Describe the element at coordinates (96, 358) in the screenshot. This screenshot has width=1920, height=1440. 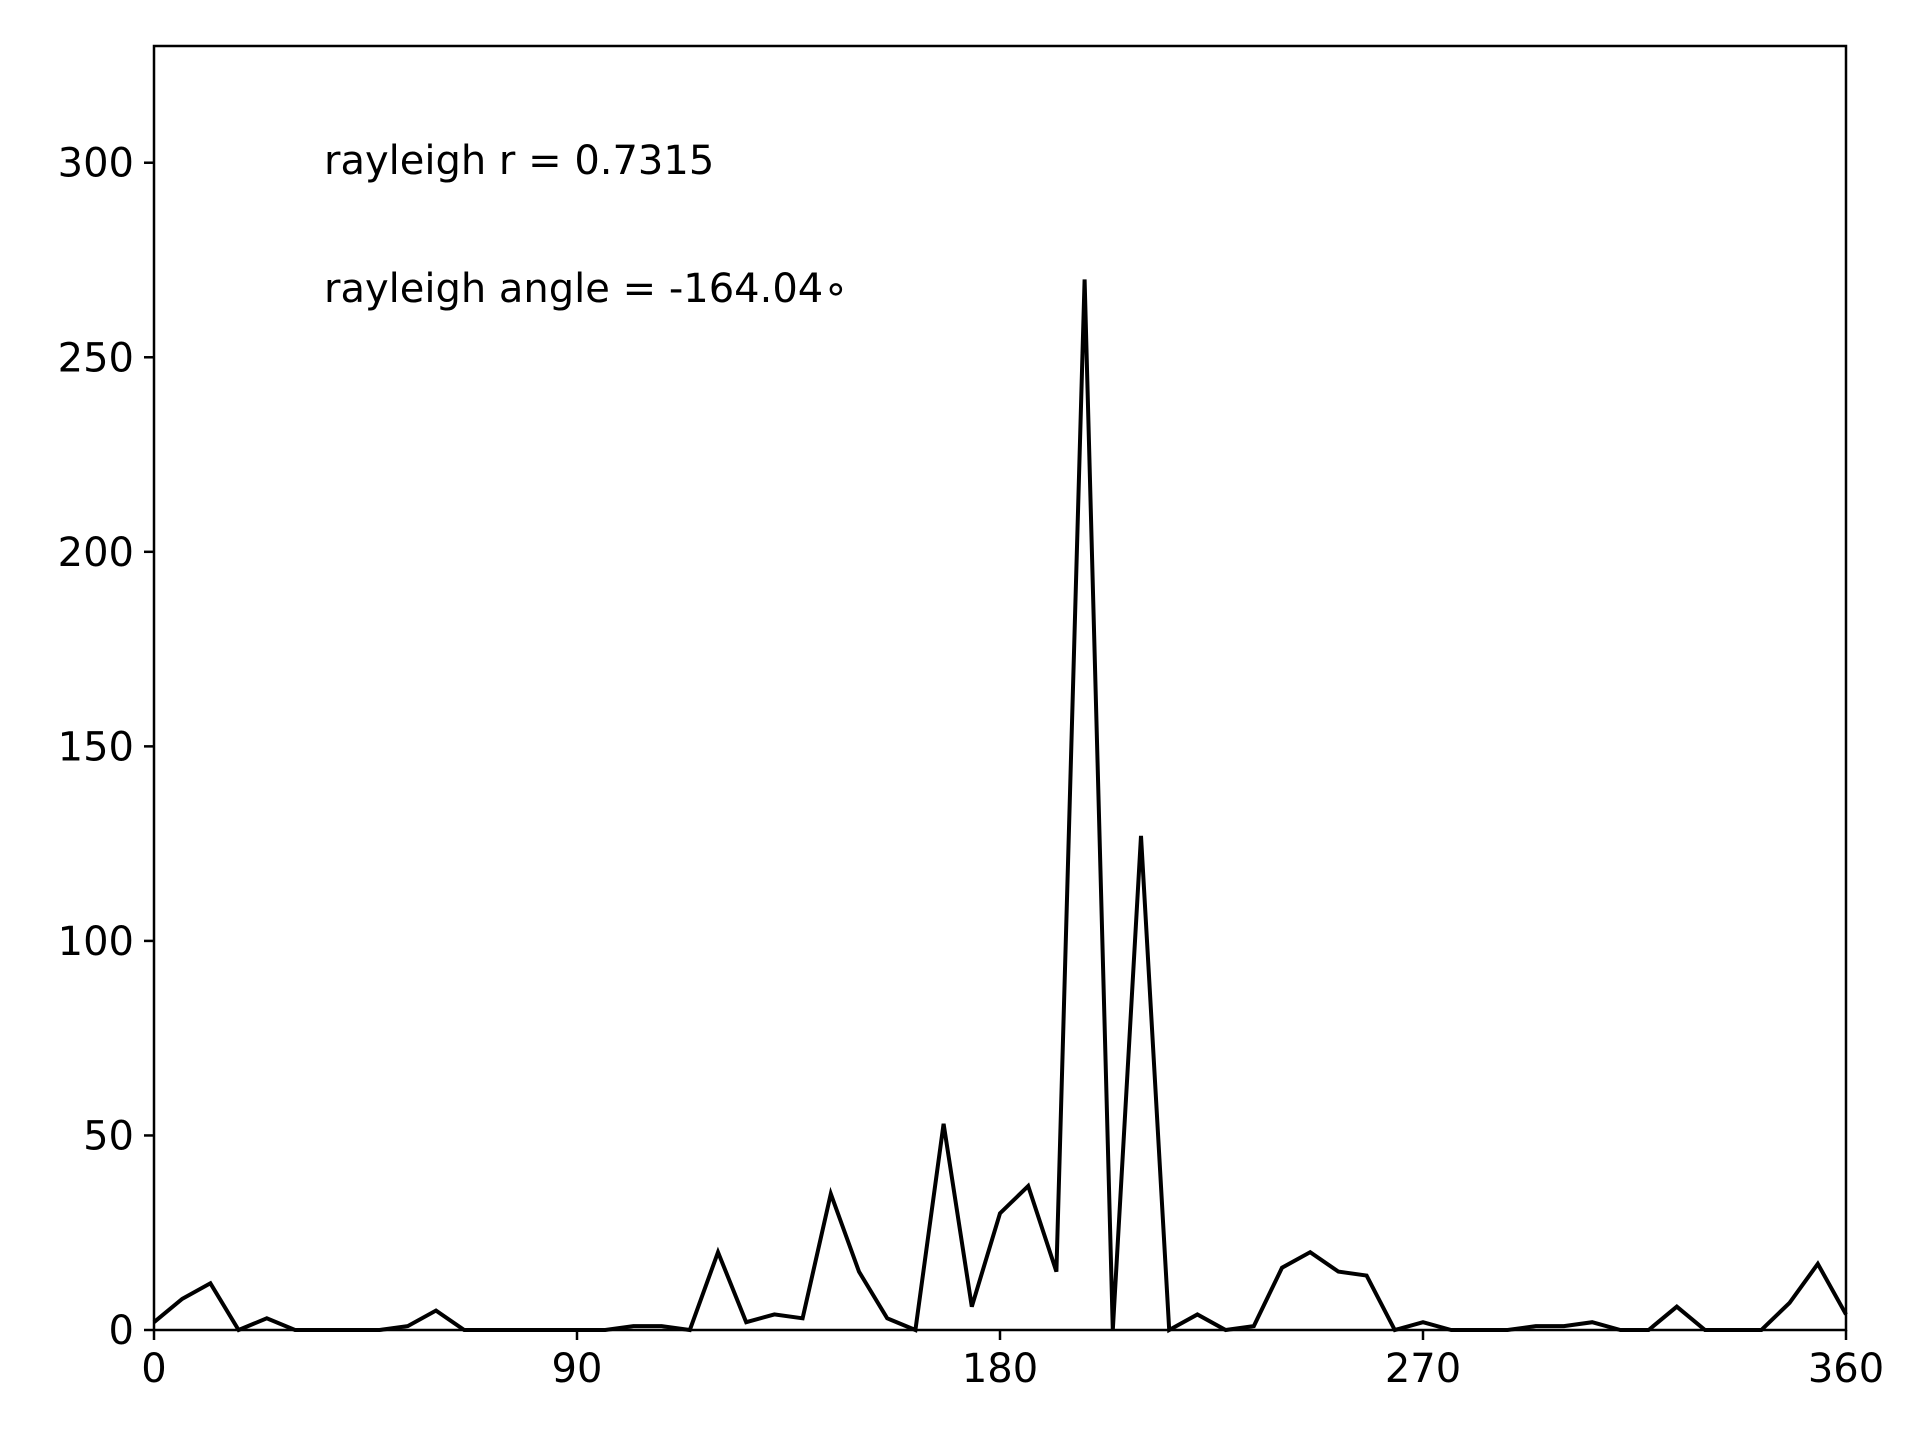
I see `y-tick-label: 250` at that location.